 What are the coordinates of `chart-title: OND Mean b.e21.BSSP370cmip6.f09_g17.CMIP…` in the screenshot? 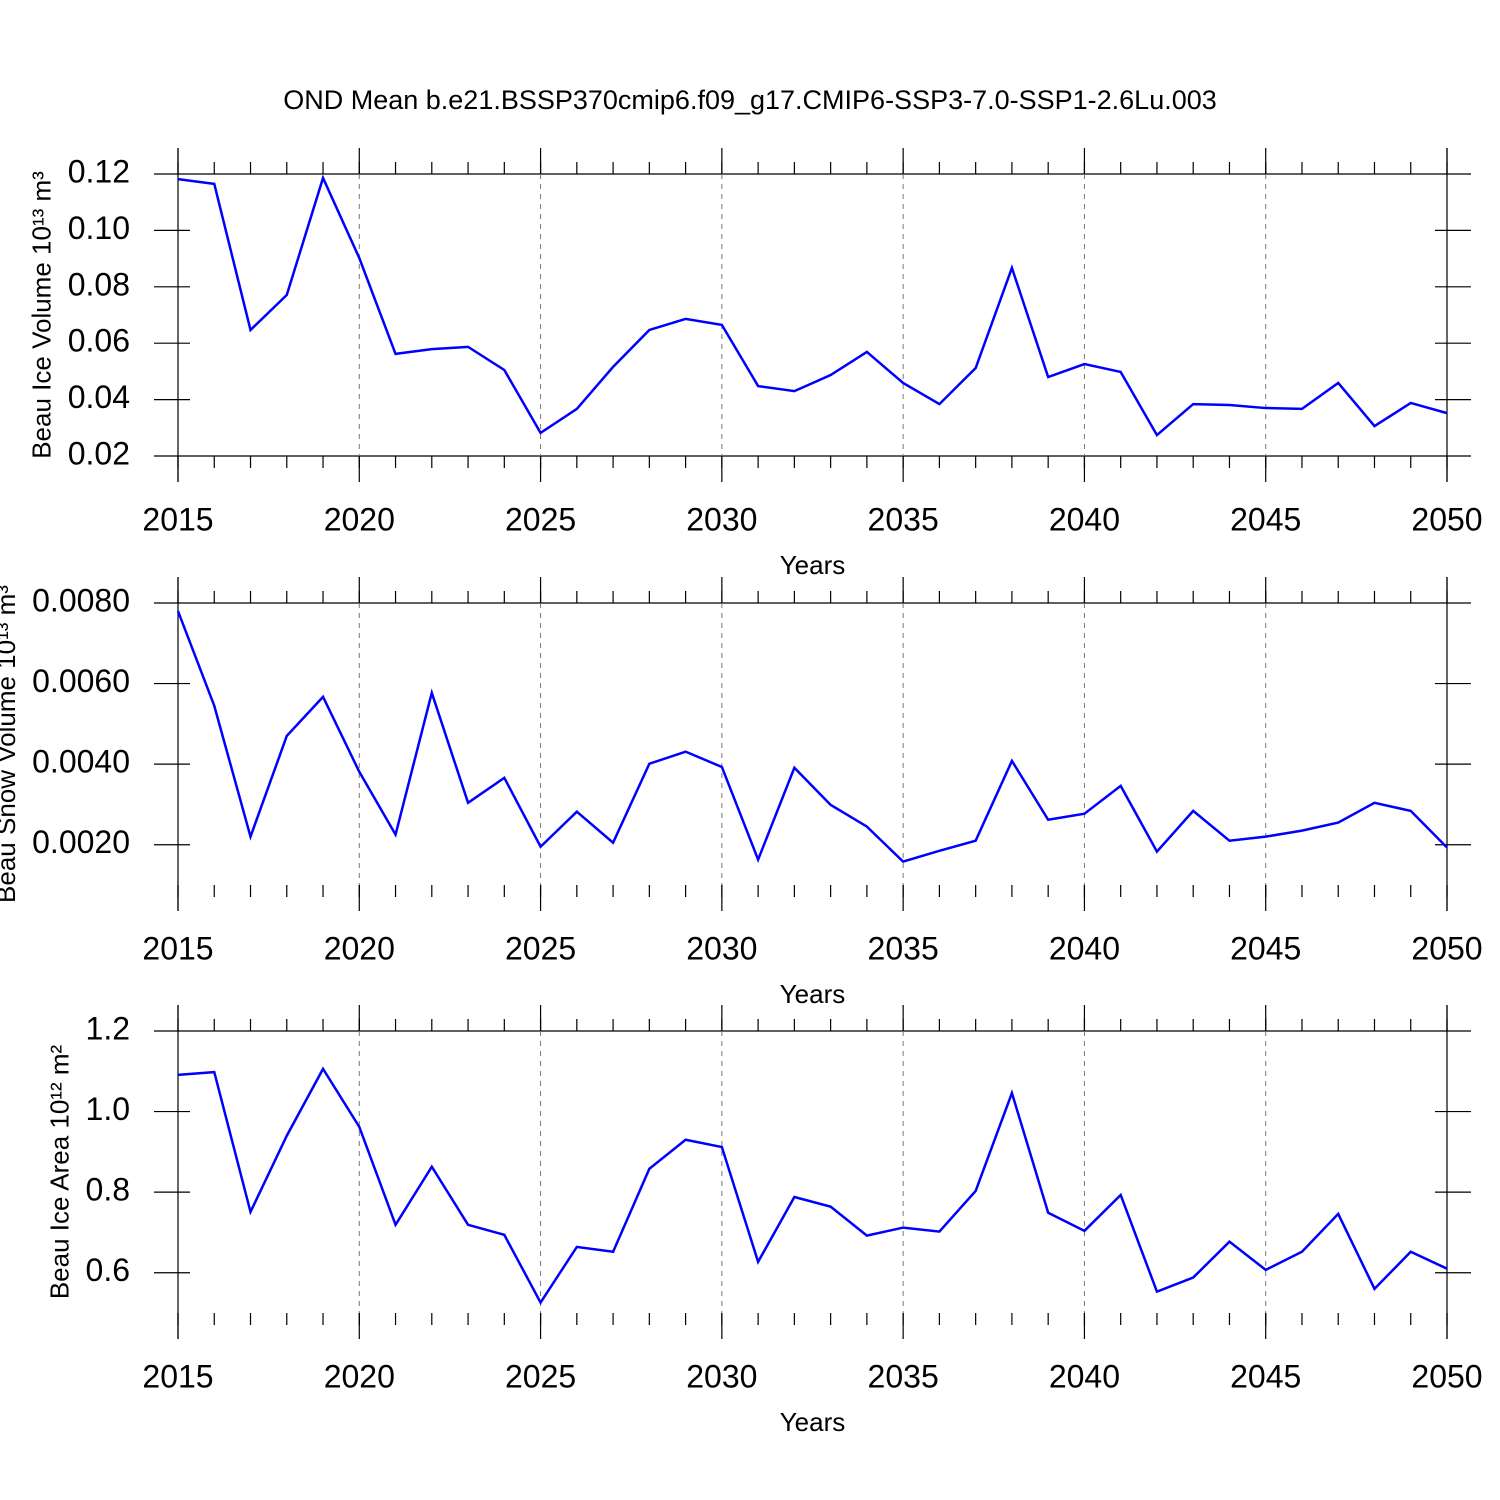 It's located at (750, 100).